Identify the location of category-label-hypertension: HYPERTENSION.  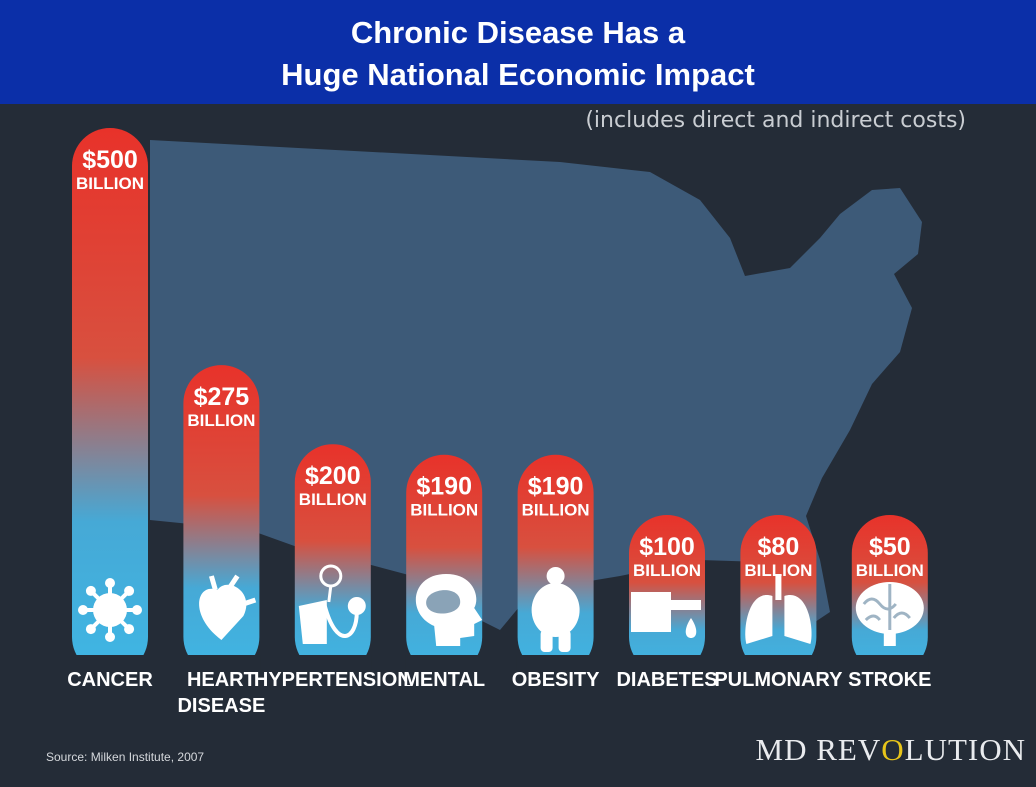
(333, 680).